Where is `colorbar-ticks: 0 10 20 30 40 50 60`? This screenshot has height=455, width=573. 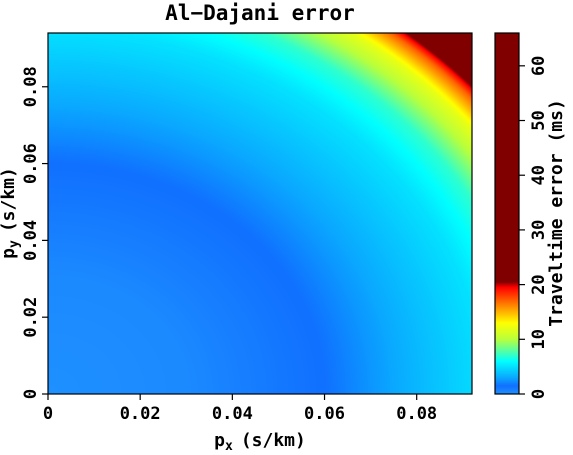 colorbar-ticks: 0 10 20 30 40 50 60 is located at coordinates (534, 227).